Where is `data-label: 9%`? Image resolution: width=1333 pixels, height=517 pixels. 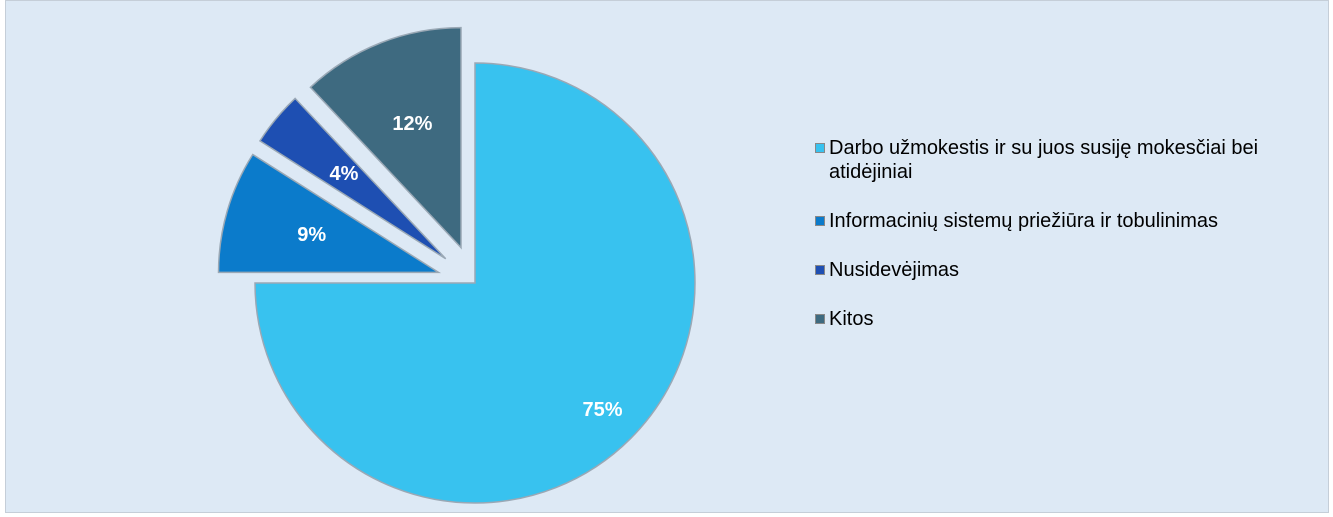
data-label: 9% is located at coordinates (311, 235).